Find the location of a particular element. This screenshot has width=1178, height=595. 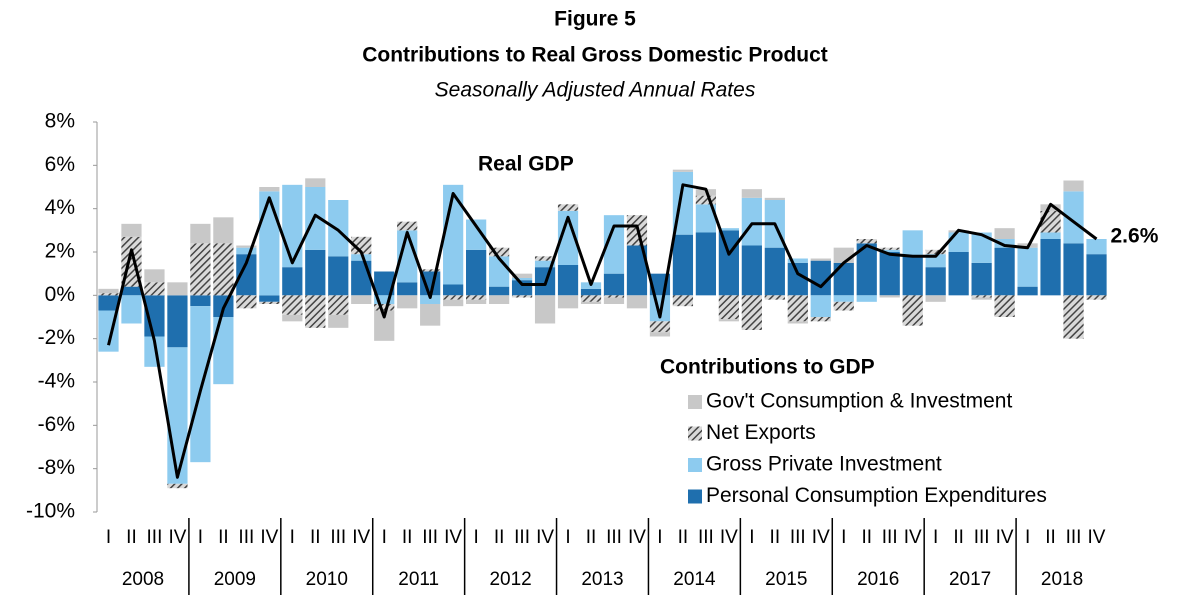

y-tick-label: -4% is located at coordinates (56, 381).